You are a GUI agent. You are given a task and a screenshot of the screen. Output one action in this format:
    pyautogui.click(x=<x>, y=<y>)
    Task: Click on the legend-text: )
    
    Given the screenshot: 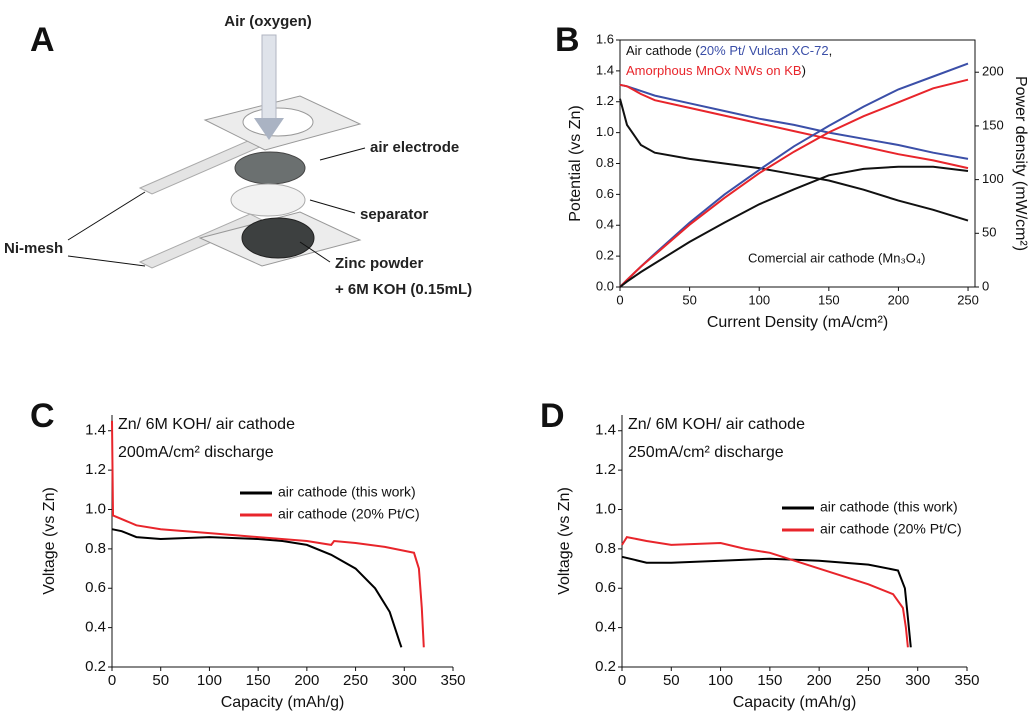 What is the action you would take?
    pyautogui.click(x=804, y=70)
    